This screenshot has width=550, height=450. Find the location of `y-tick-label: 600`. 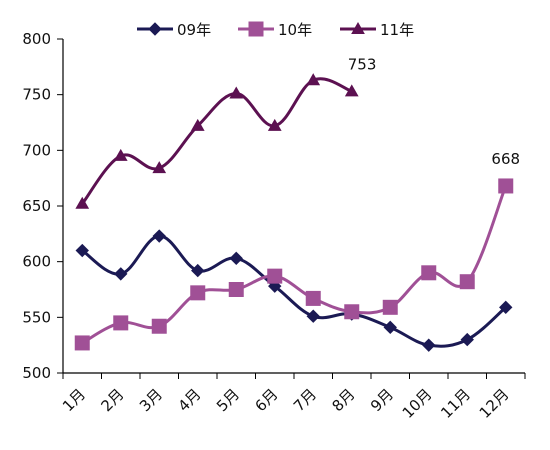

y-tick-label: 600 is located at coordinates (36, 262).